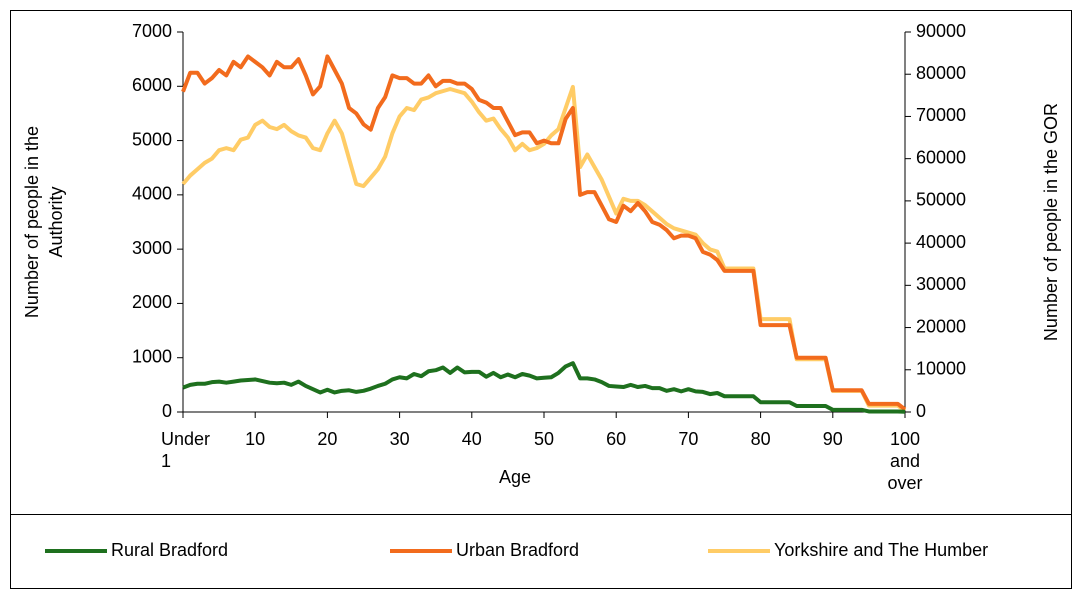 This screenshot has width=1073, height=590. What do you see at coordinates (152, 85) in the screenshot?
I see `y-tick-label: 6000` at bounding box center [152, 85].